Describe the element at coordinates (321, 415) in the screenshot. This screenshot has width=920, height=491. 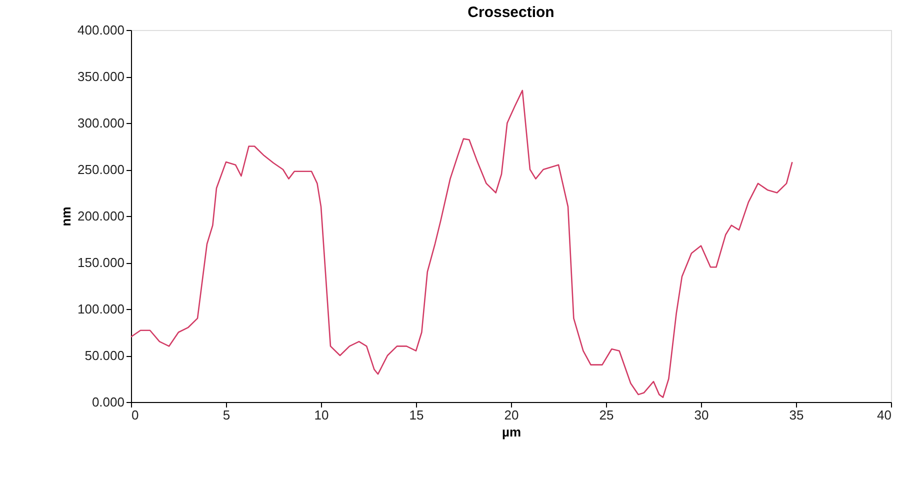
I see `x-tick-label: 10` at that location.